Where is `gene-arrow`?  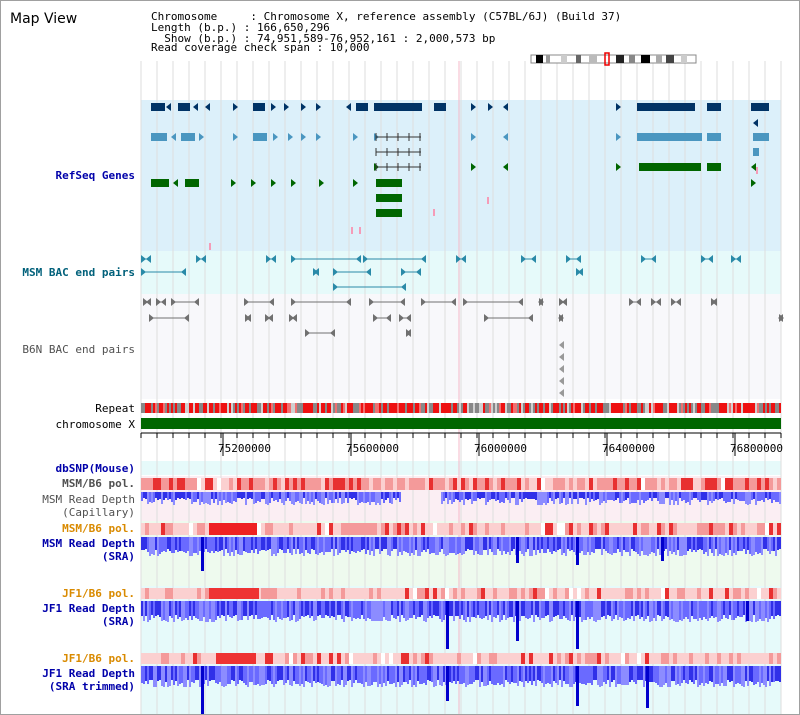 gene-arrow is located at coordinates (318, 137).